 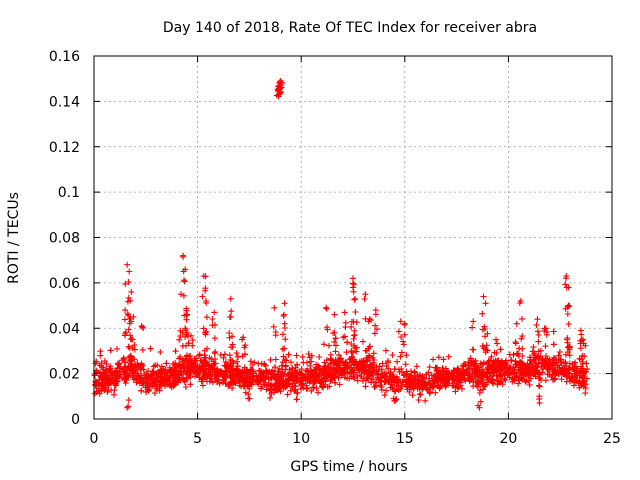 What do you see at coordinates (64, 239) in the screenshot?
I see `y-tick-label: 0.08` at bounding box center [64, 239].